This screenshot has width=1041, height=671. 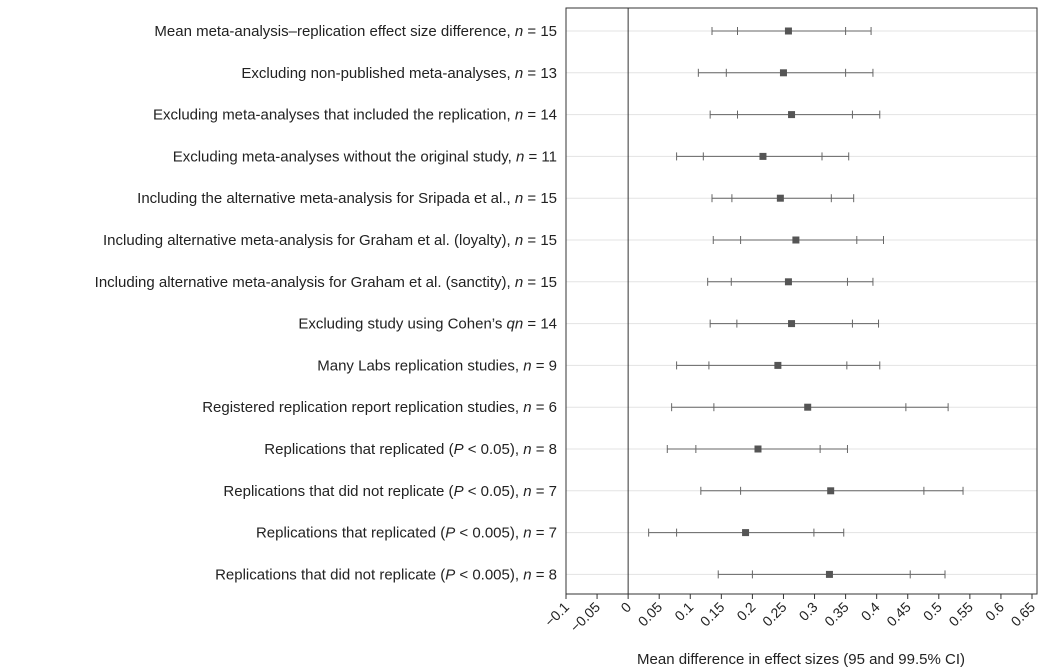 I want to click on x-tick-label: 0.05, so click(x=650, y=614).